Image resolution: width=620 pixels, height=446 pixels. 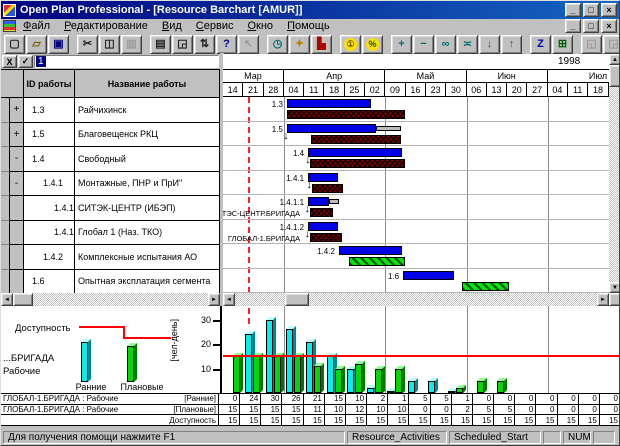 What do you see at coordinates (110, 183) in the screenshot?
I see `table-row: -1.4.1 Монтажные, ПНР и ПрИ"` at bounding box center [110, 183].